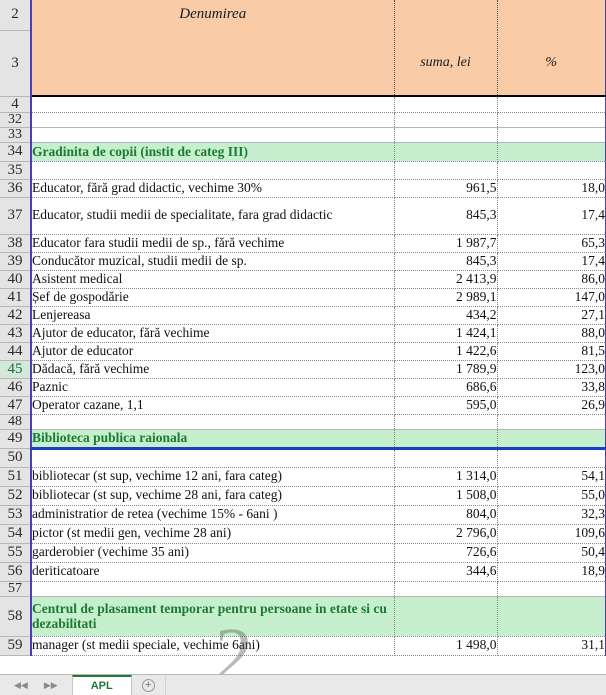  I want to click on row-header-35: 35, so click(16, 170).